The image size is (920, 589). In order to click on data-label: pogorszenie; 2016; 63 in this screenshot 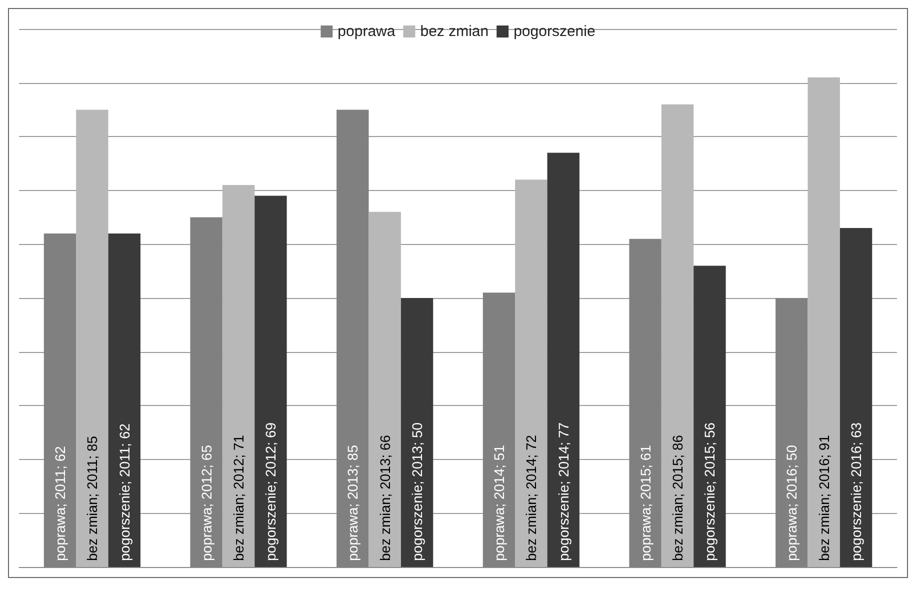, I will do `click(856, 491)`.